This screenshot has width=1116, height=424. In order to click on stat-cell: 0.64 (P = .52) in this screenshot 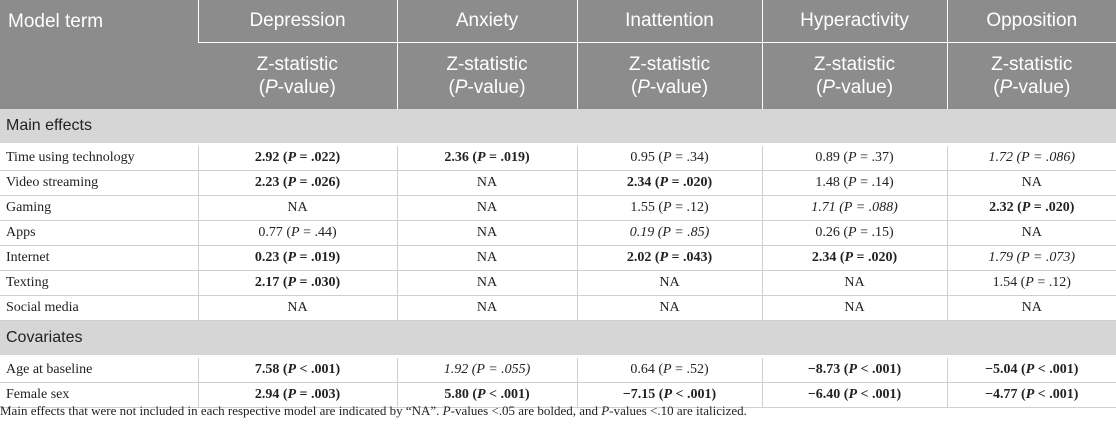, I will do `click(670, 370)`.